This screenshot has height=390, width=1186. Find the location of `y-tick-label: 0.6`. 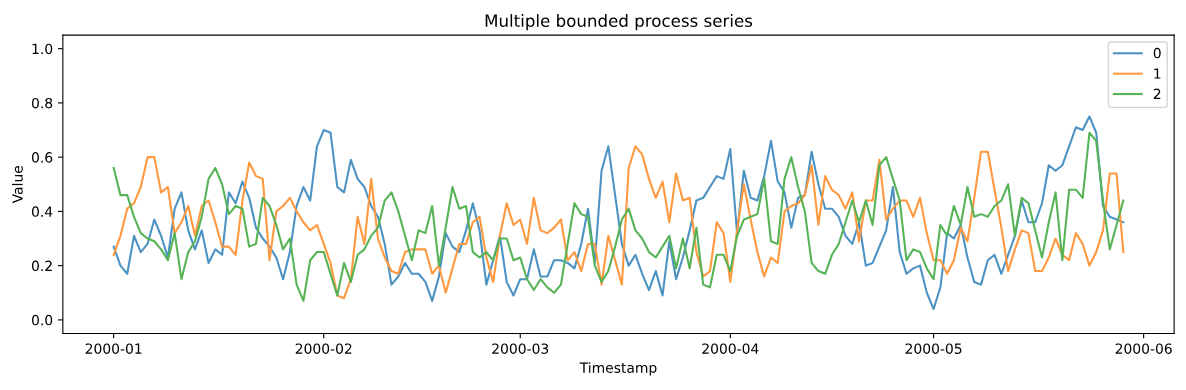

y-tick-label: 0.6 is located at coordinates (42, 157).